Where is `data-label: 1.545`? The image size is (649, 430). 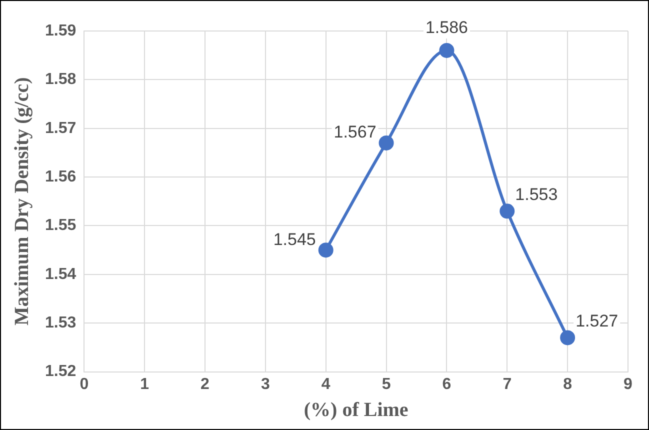 data-label: 1.545 is located at coordinates (294, 239).